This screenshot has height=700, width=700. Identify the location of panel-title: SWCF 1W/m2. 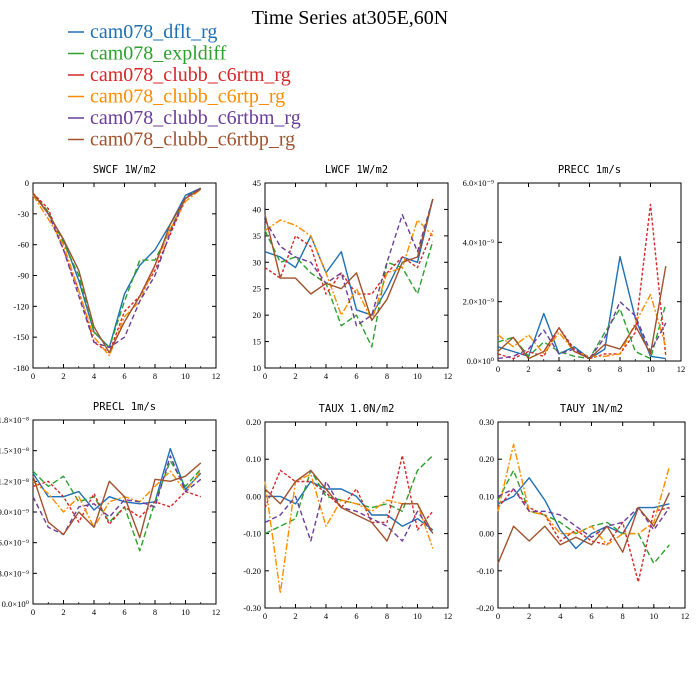
(124, 170).